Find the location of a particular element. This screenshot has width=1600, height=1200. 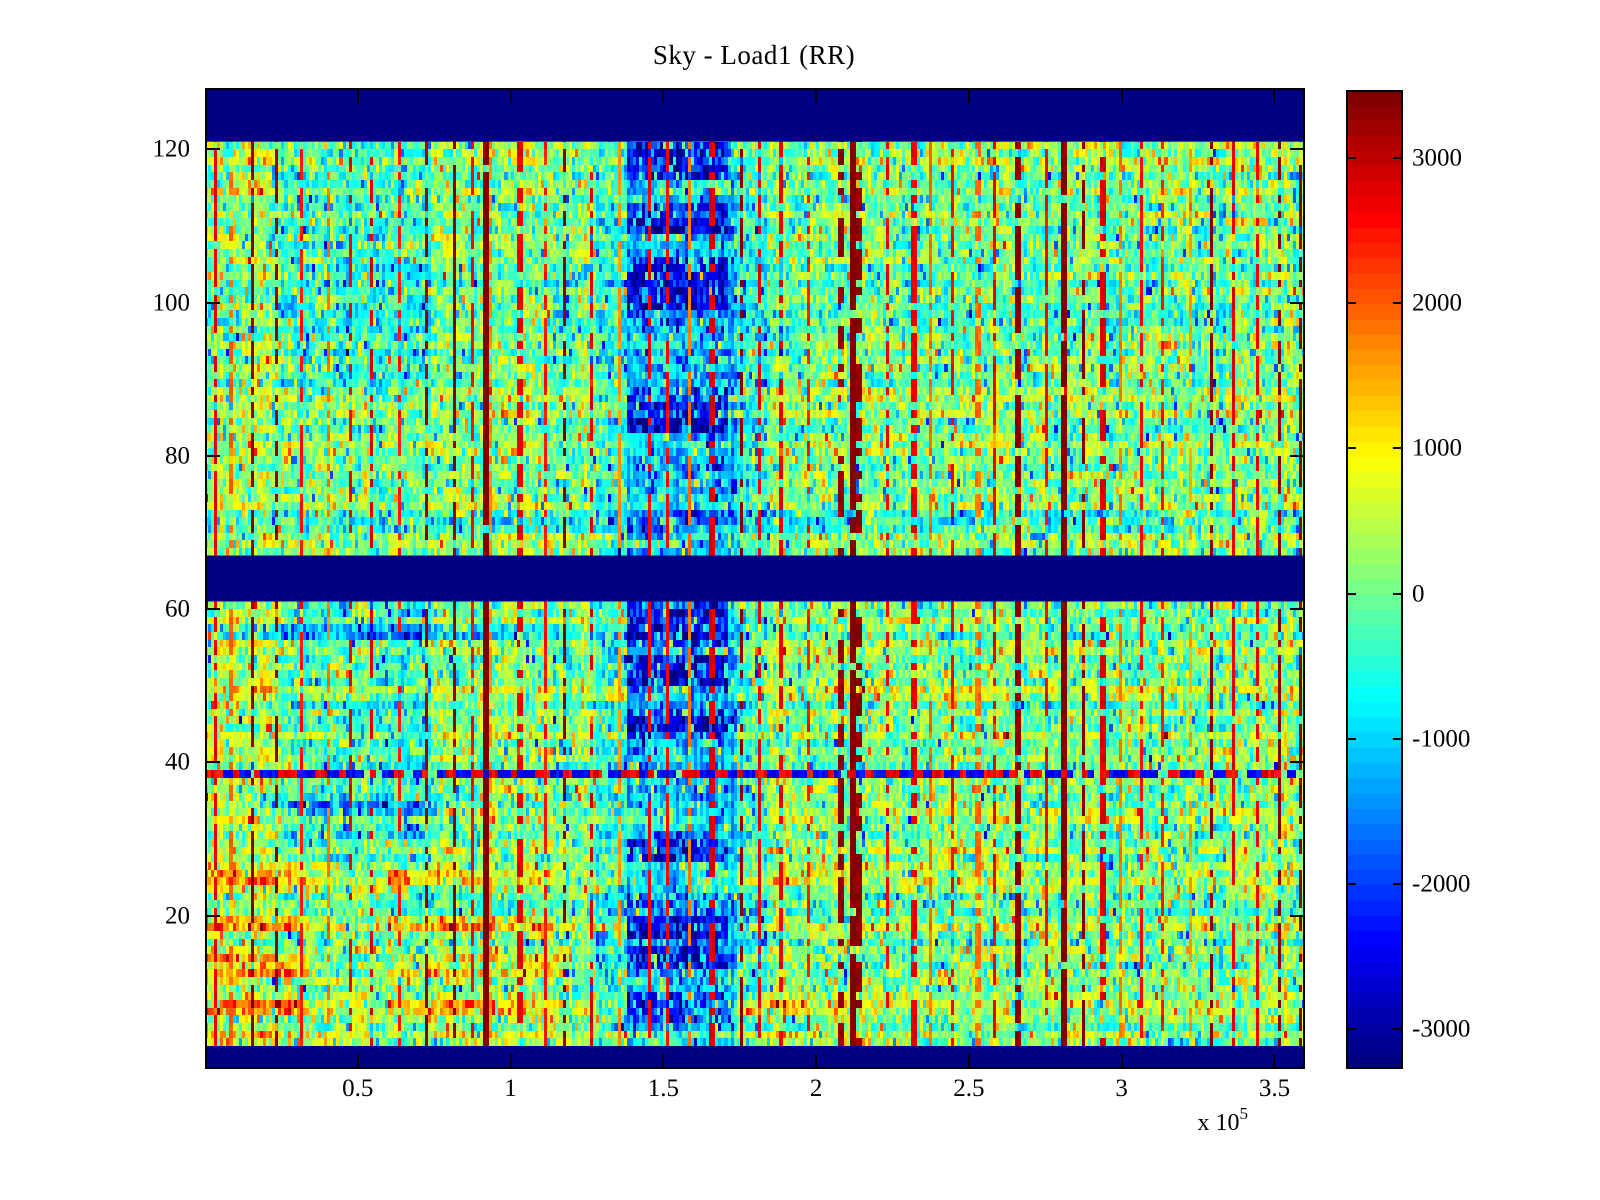

y-tick-label: 40 is located at coordinates (177, 762).